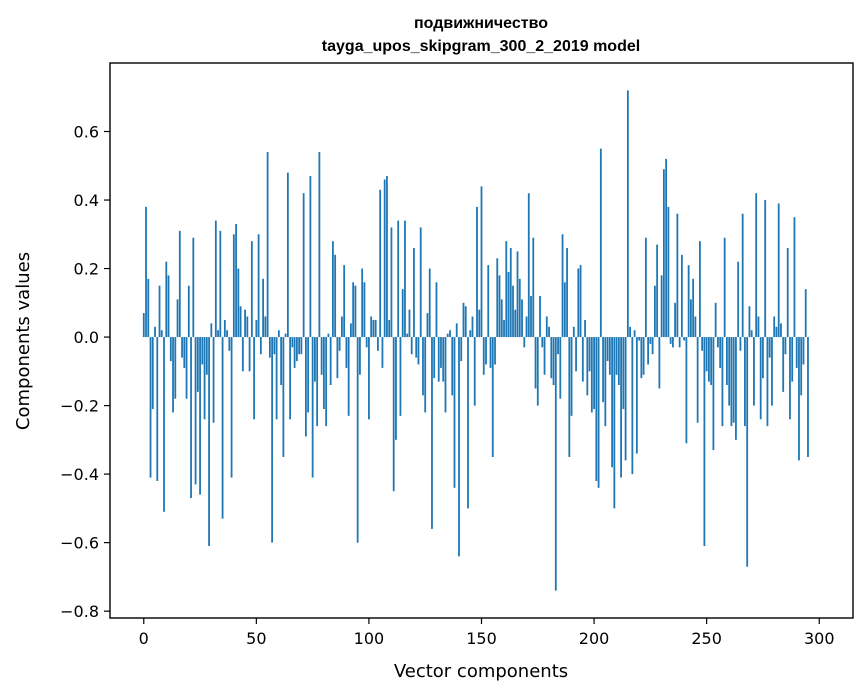 The width and height of the screenshot is (867, 696). Describe the element at coordinates (85, 372) in the screenshot. I see `y-axis-ticks: −0.8 −0.6 −0.4 −0.2 0.0 0.2 0.4 0.6` at that location.